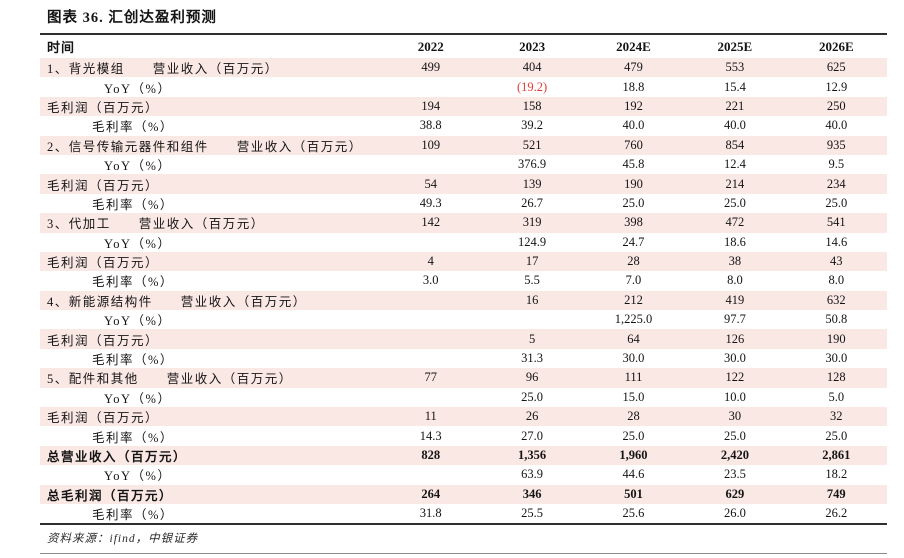  I want to click on cell-value: (19.2), so click(532, 86).